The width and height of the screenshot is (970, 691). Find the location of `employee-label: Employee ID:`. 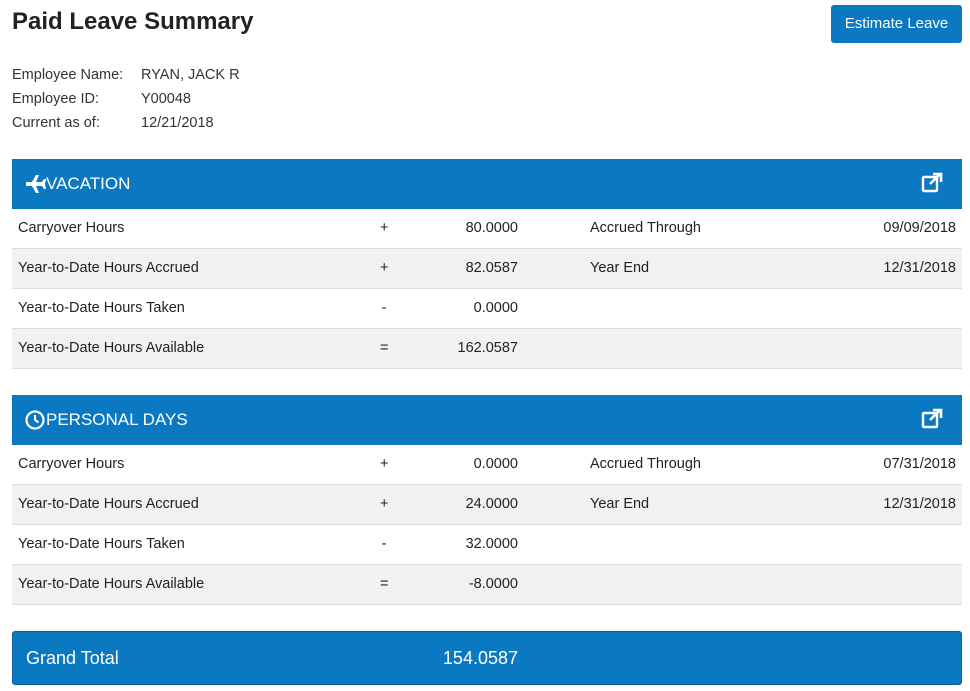

employee-label: Employee ID: is located at coordinates (56, 99).